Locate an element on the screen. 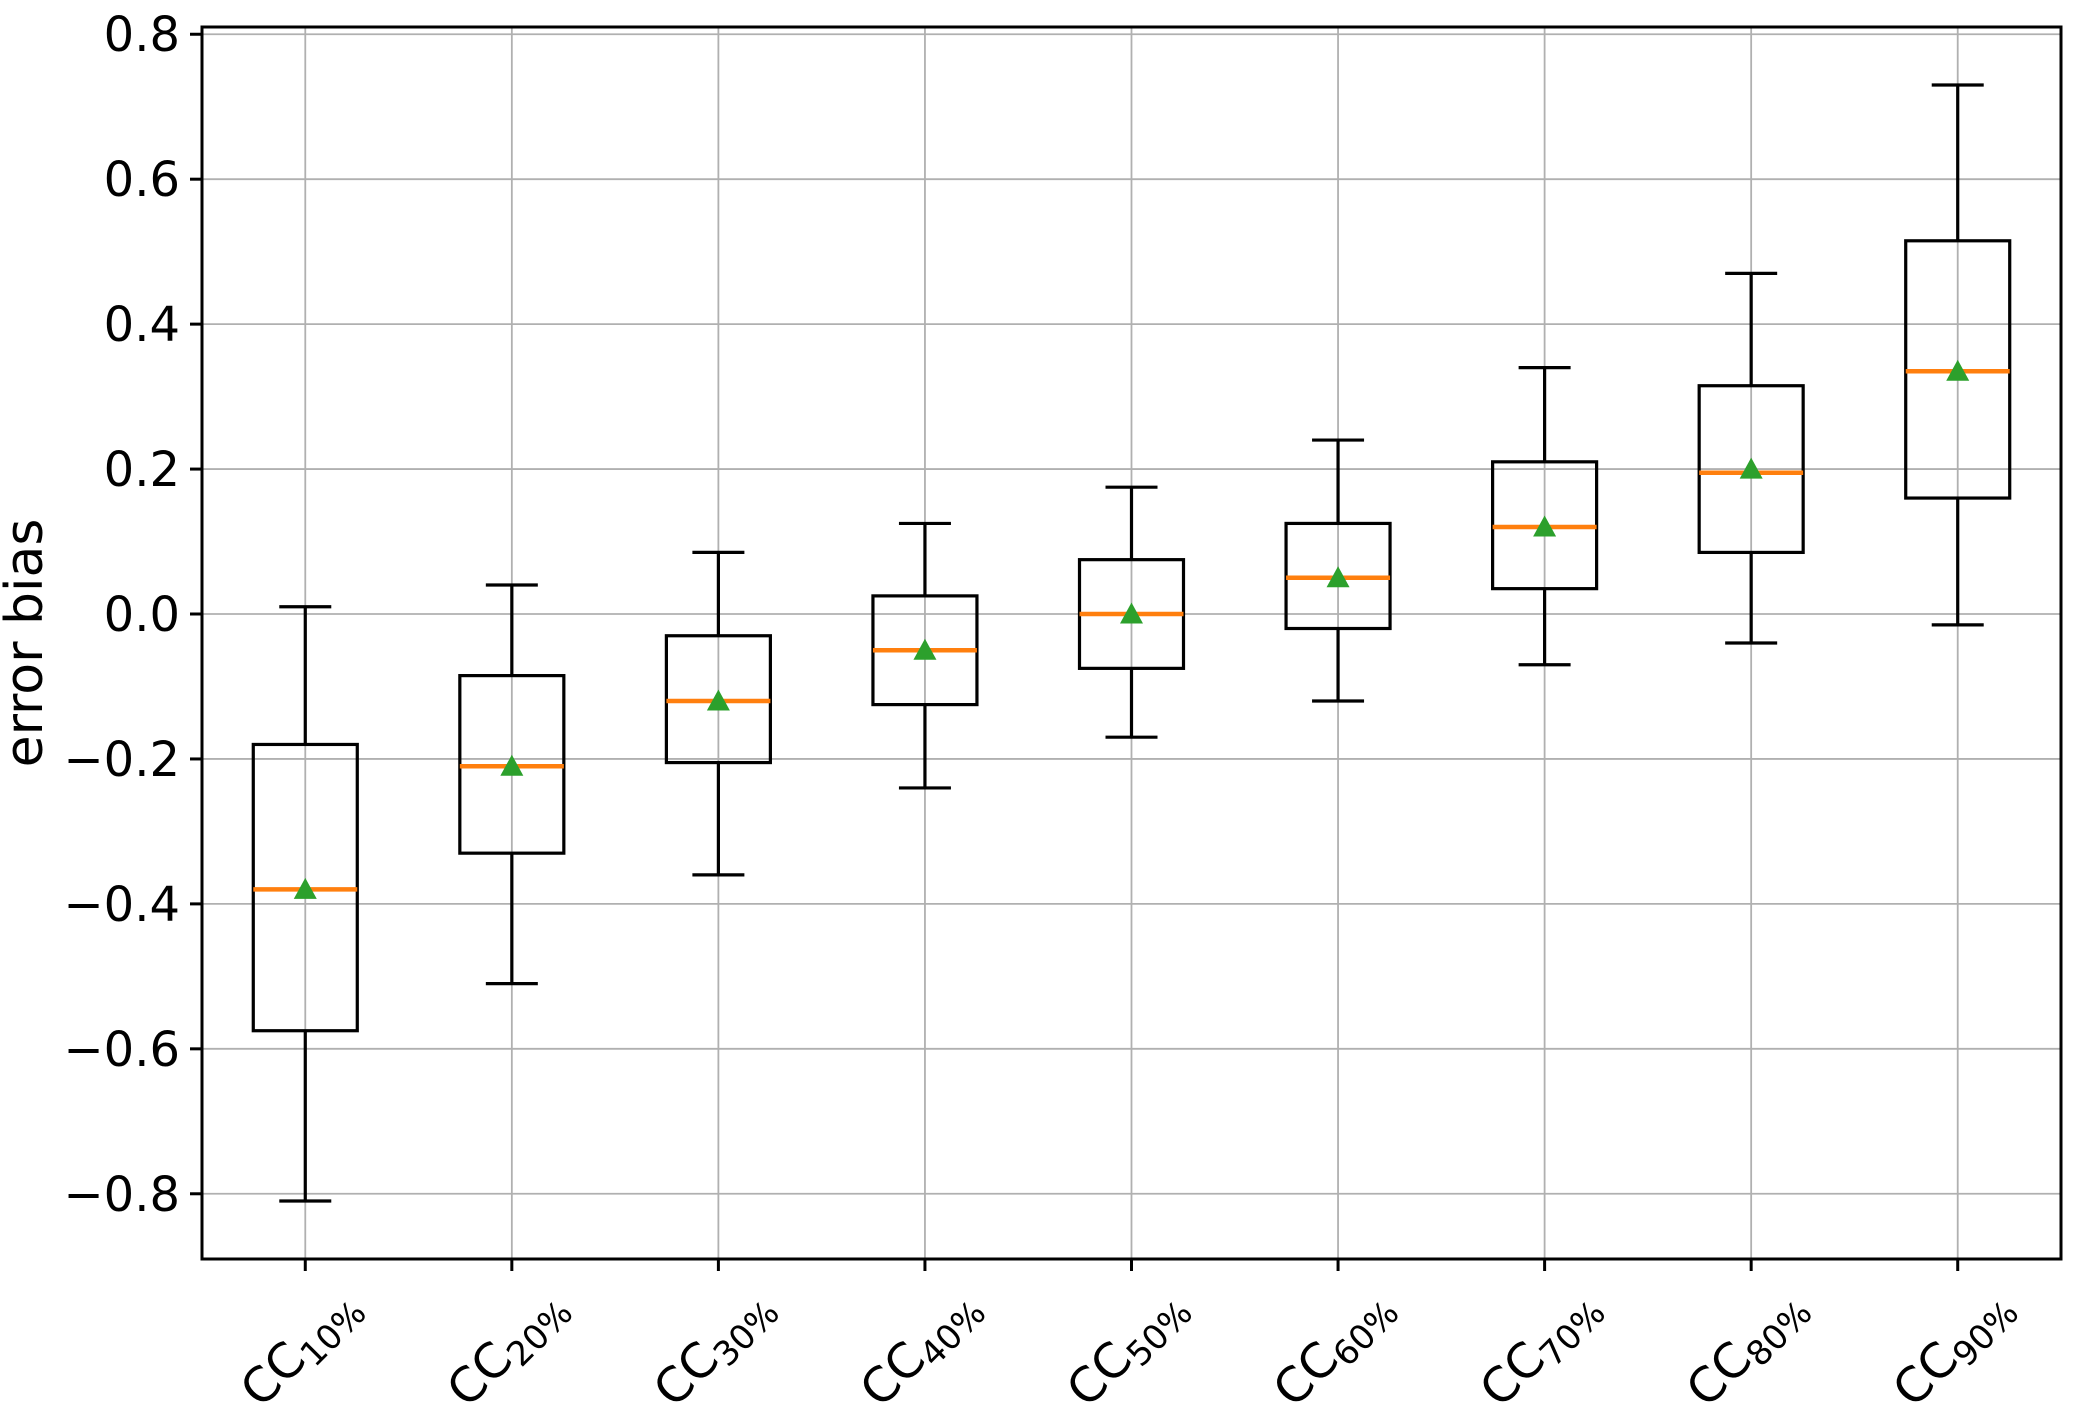 The width and height of the screenshot is (2081, 1424). iqr-box is located at coordinates (1751, 469).